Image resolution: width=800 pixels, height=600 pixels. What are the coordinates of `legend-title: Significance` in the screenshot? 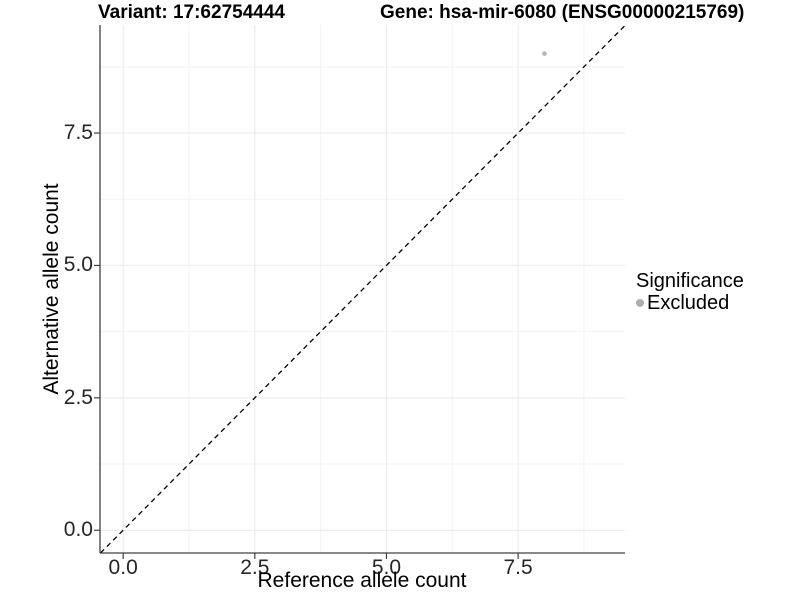 It's located at (690, 281).